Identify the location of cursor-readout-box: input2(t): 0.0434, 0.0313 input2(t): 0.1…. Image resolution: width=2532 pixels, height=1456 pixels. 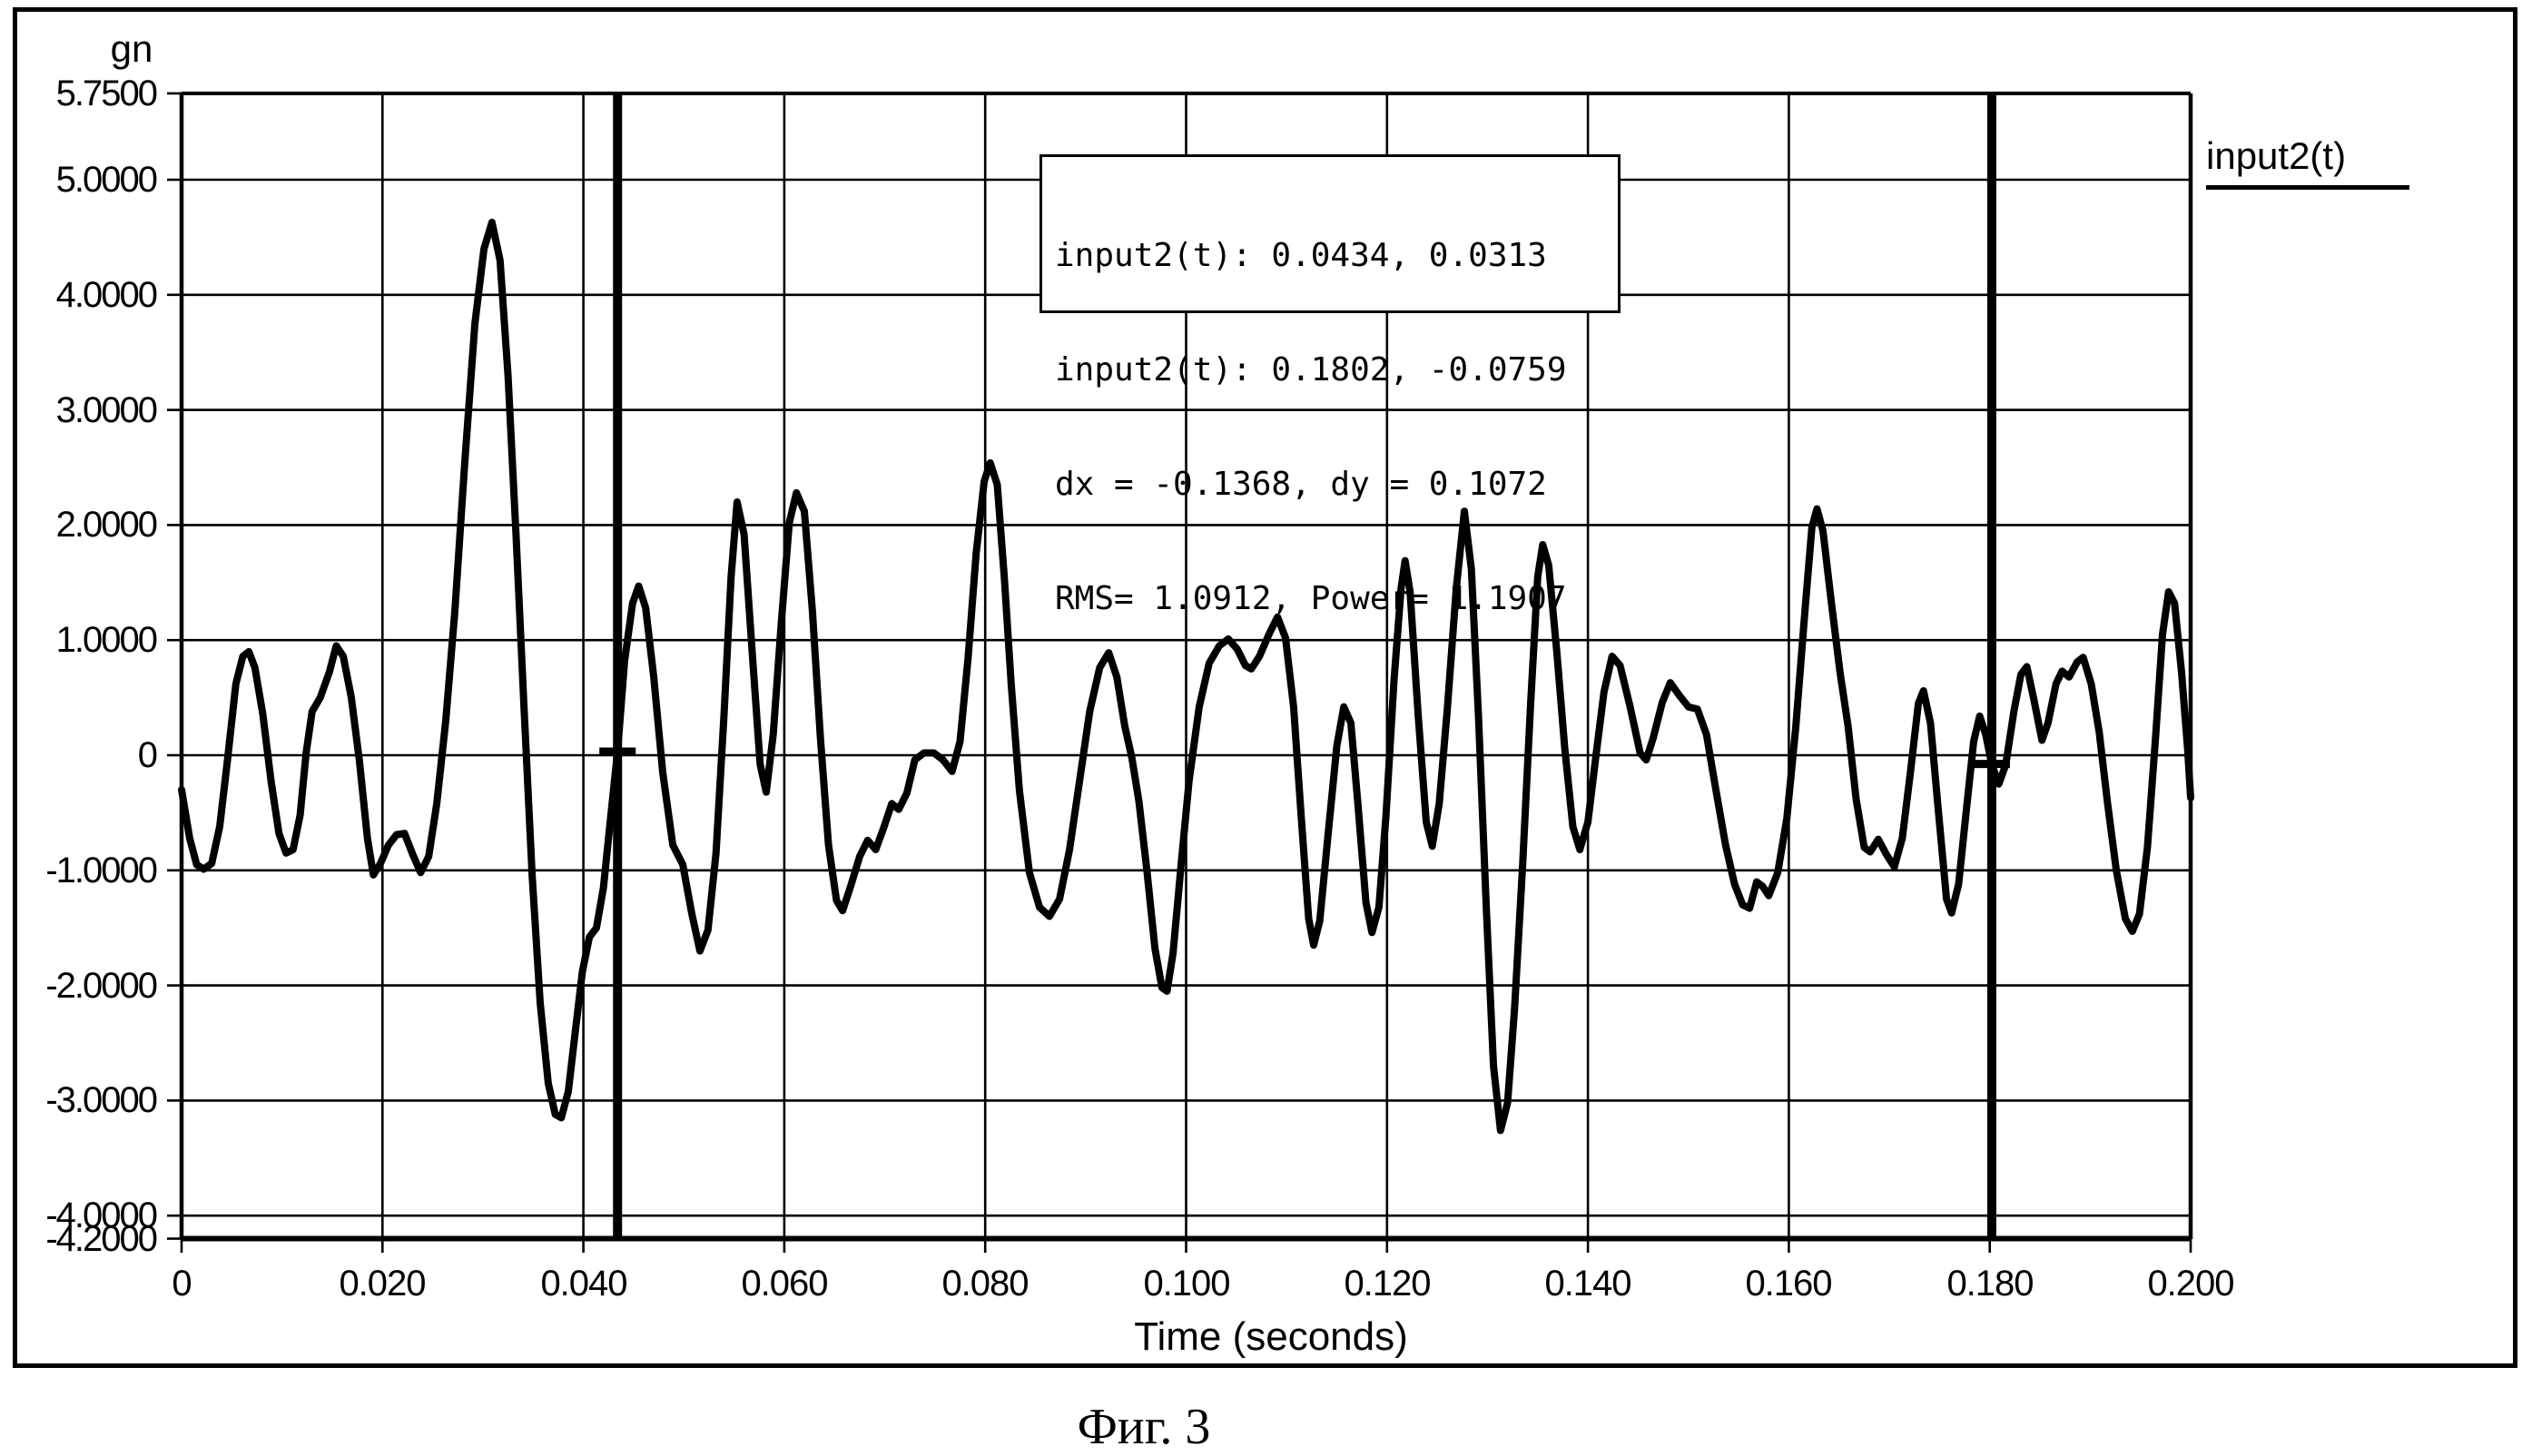
(1330, 385).